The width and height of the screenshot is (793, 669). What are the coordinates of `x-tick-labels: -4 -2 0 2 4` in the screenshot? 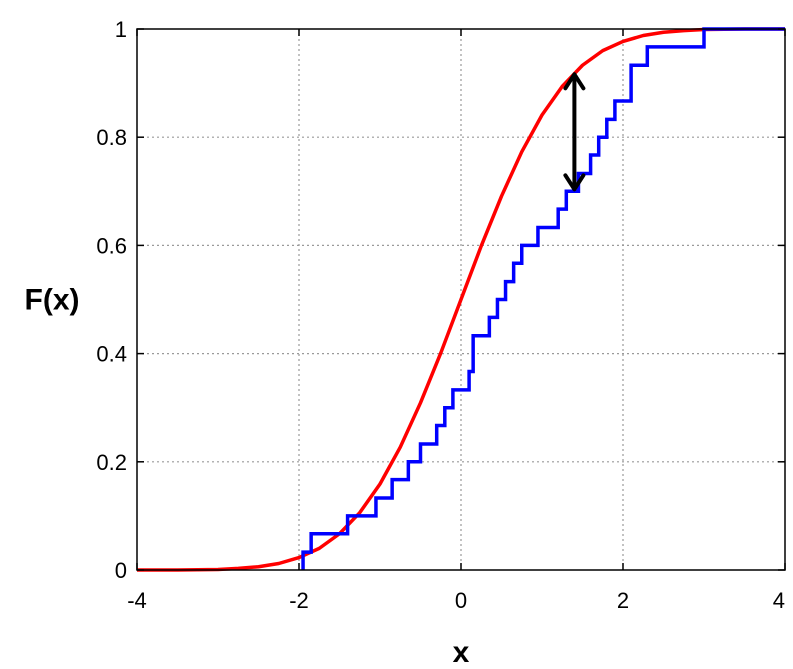 It's located at (456, 600).